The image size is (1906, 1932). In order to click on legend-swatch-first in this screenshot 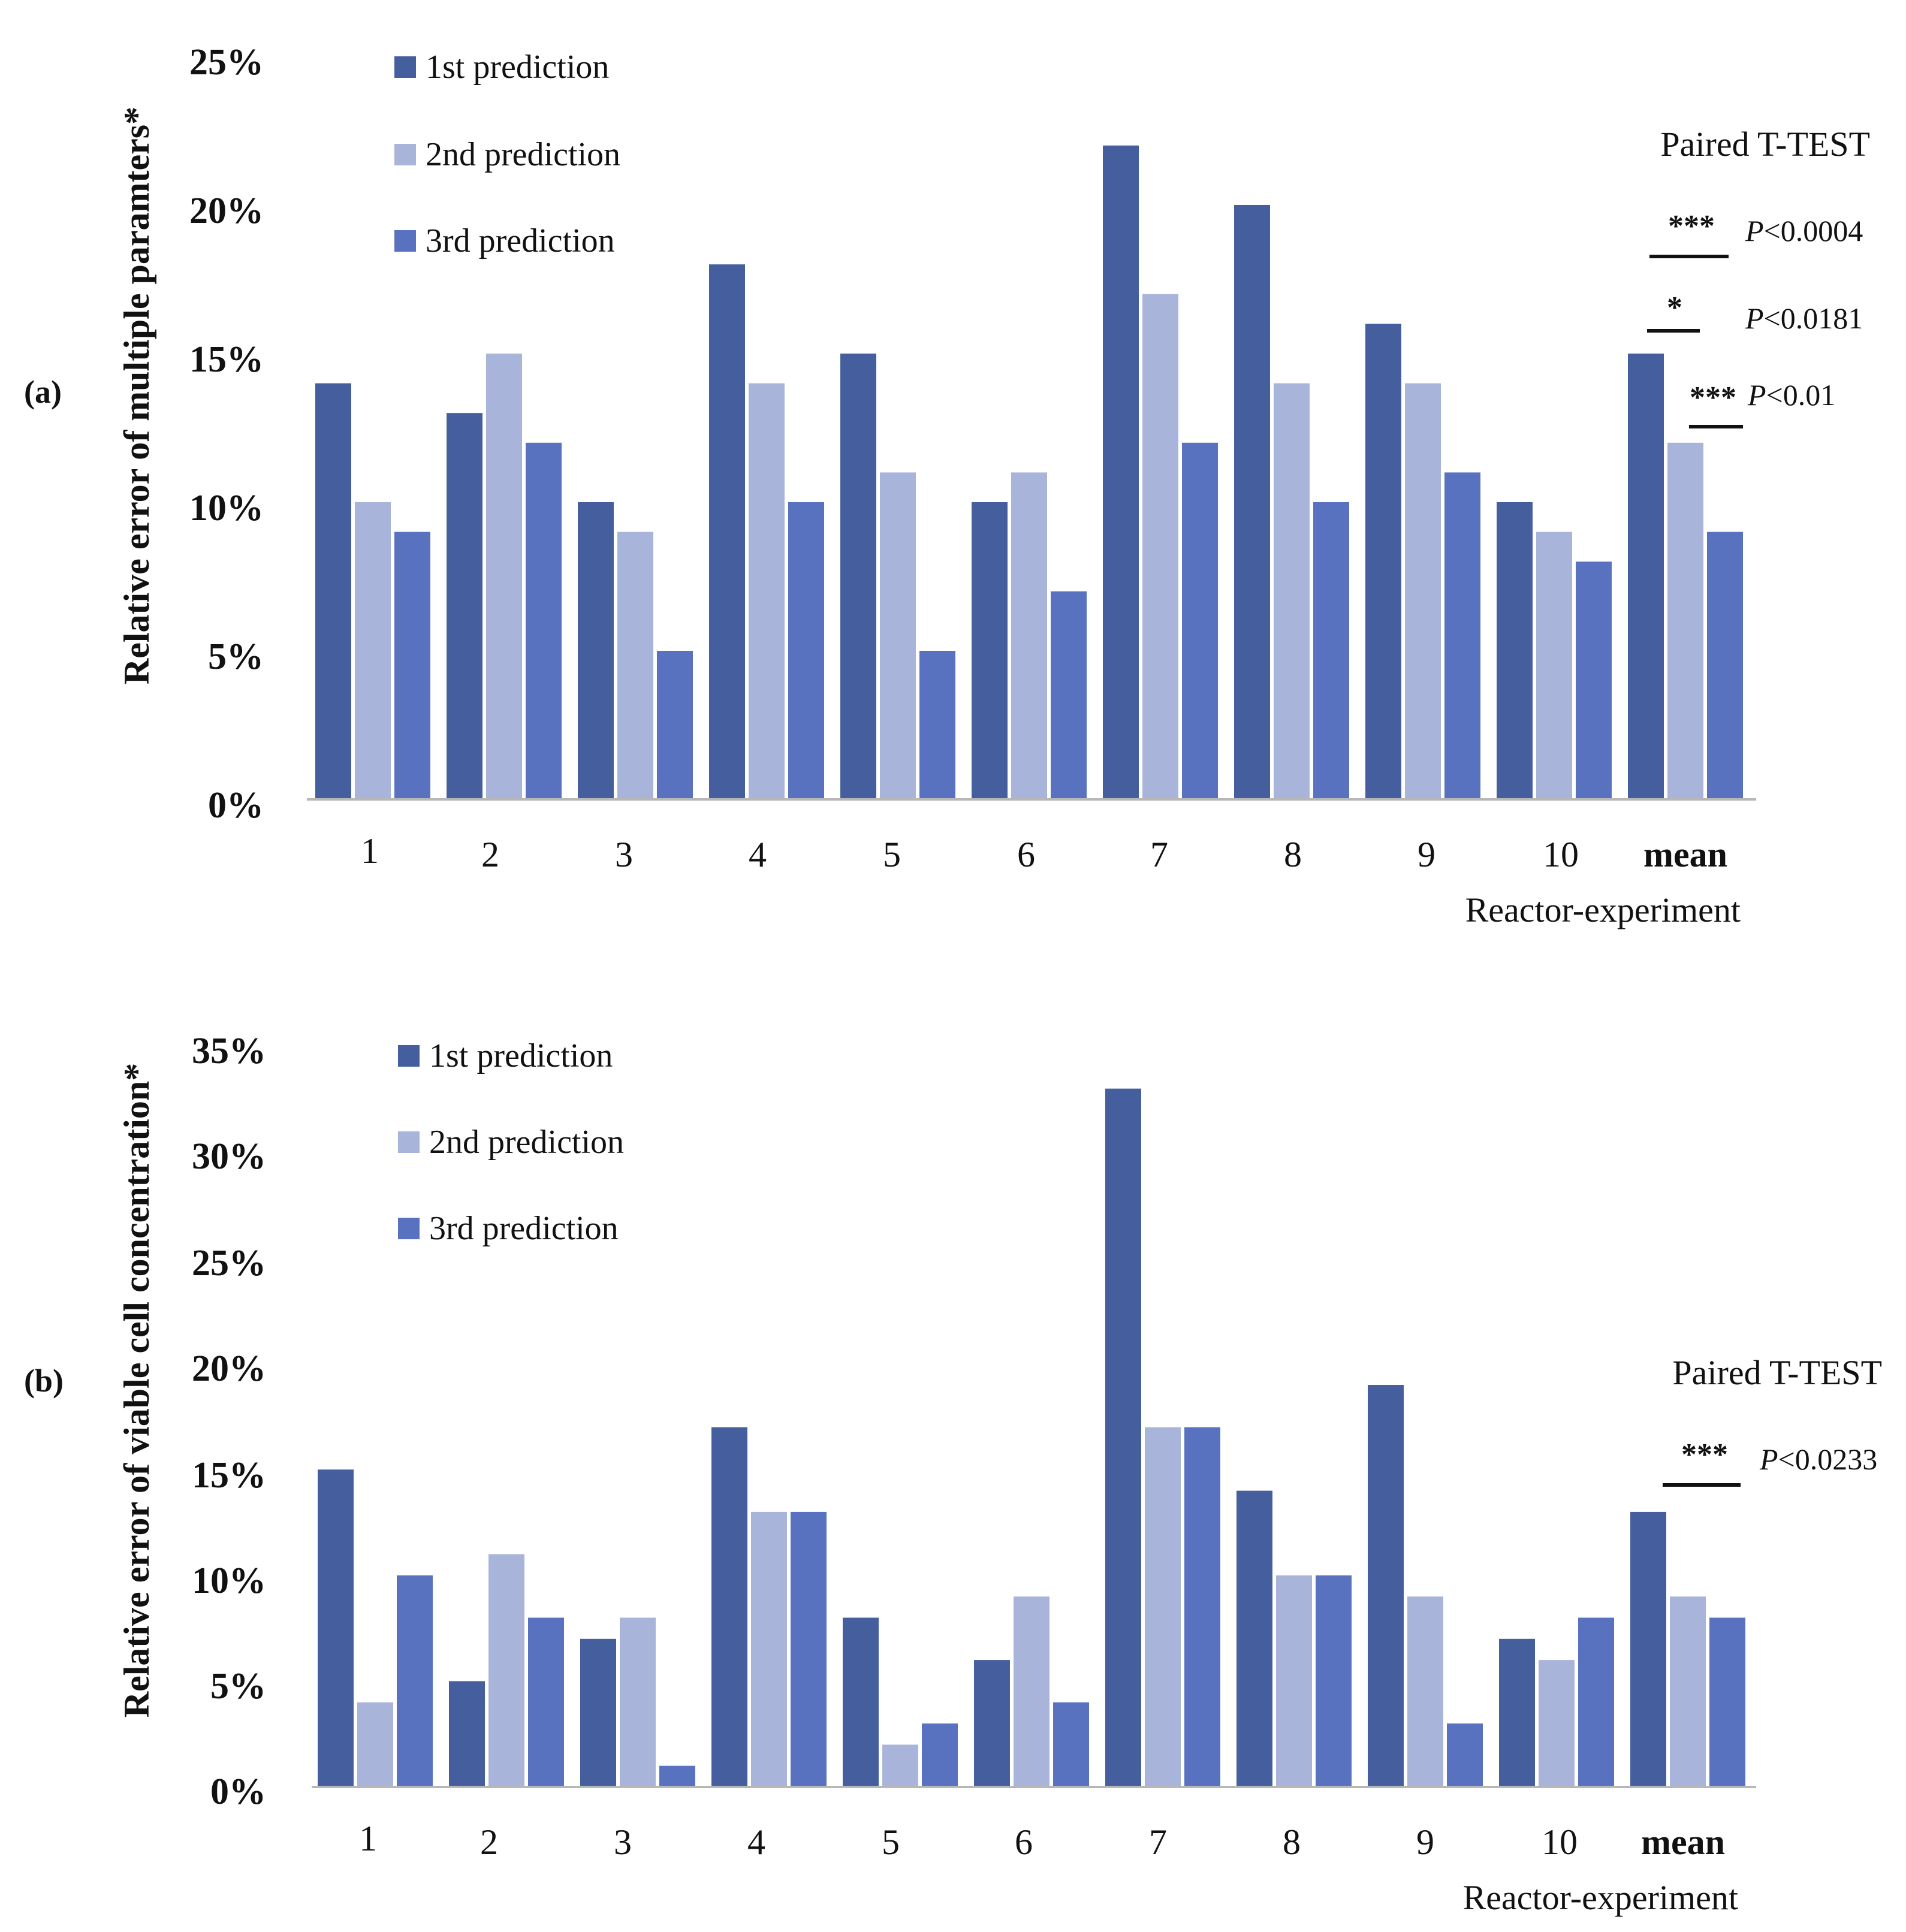, I will do `click(405, 67)`.